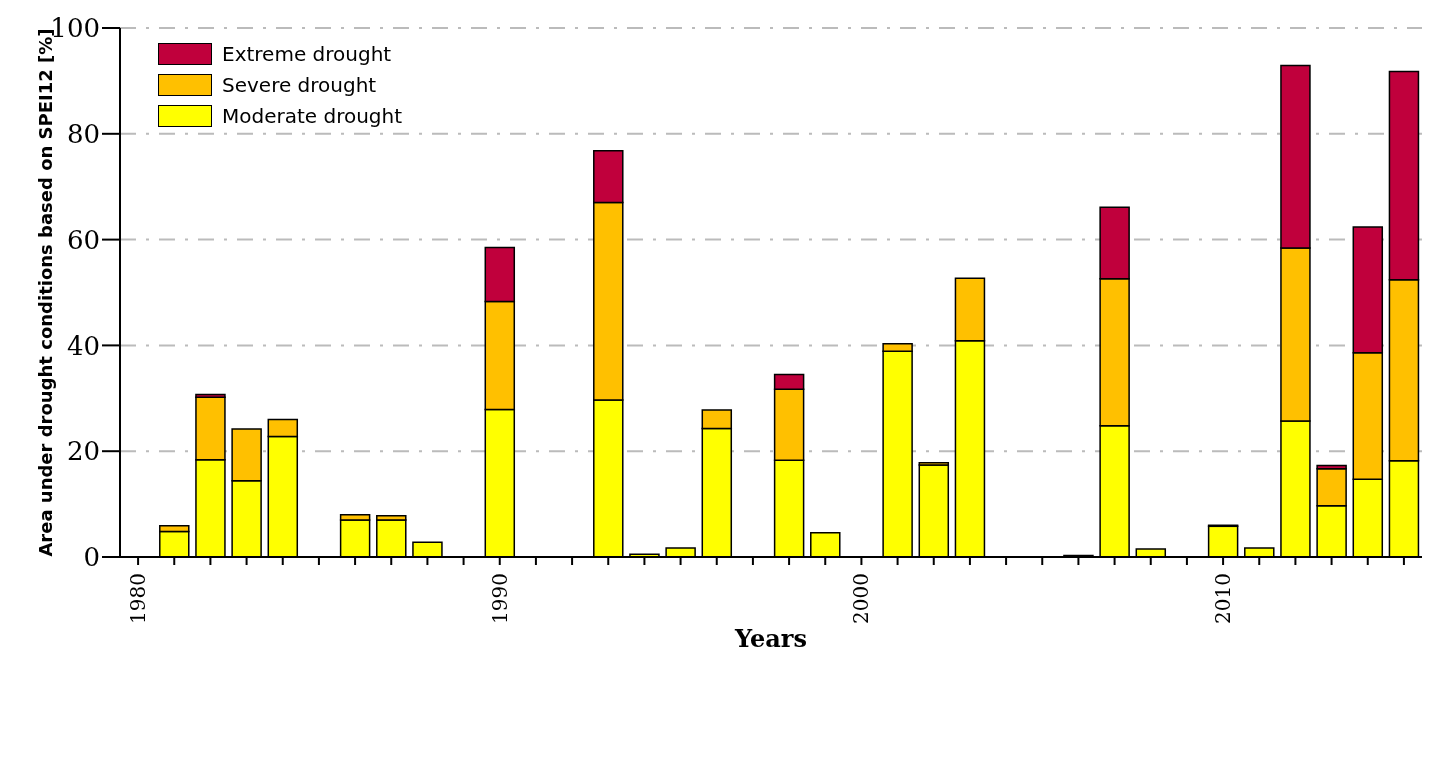  What do you see at coordinates (91, 557) in the screenshot?
I see `y-tick-label: 0` at bounding box center [91, 557].